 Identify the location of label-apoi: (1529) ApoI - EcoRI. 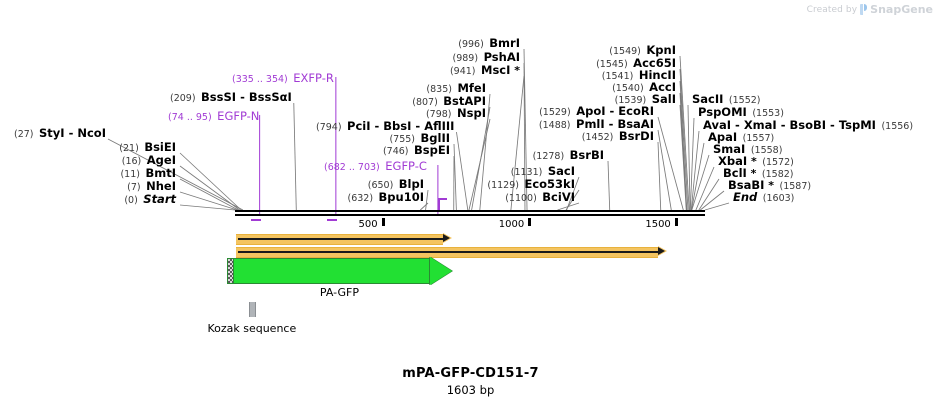
(327, 111).